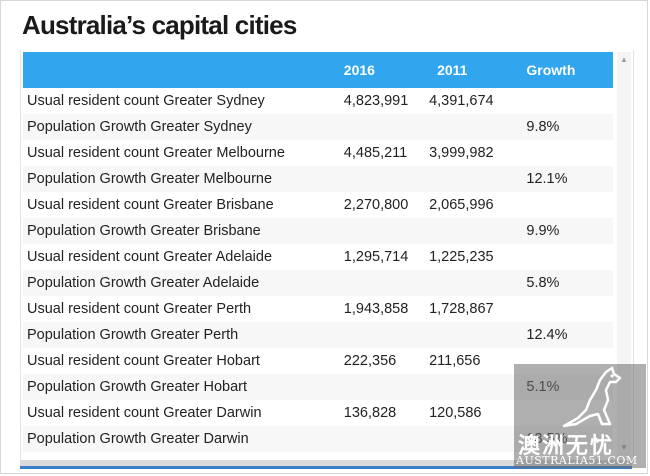 The width and height of the screenshot is (650, 476). Describe the element at coordinates (562, 335) in the screenshot. I see `cell-growth: 12.4%` at that location.